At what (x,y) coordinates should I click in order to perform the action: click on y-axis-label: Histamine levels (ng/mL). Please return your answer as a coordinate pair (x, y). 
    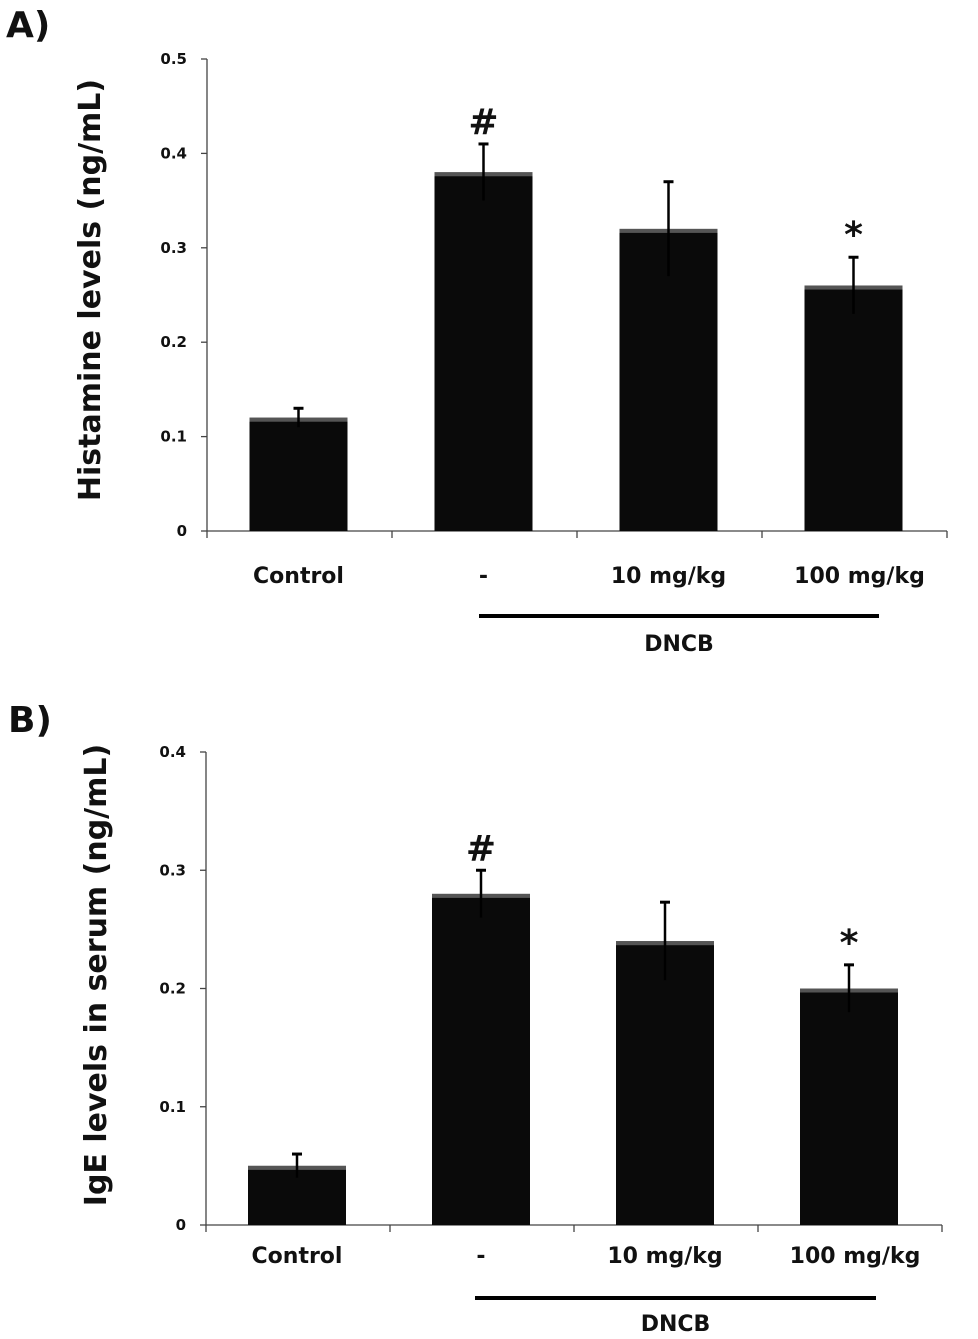
    Looking at the image, I should click on (90, 290).